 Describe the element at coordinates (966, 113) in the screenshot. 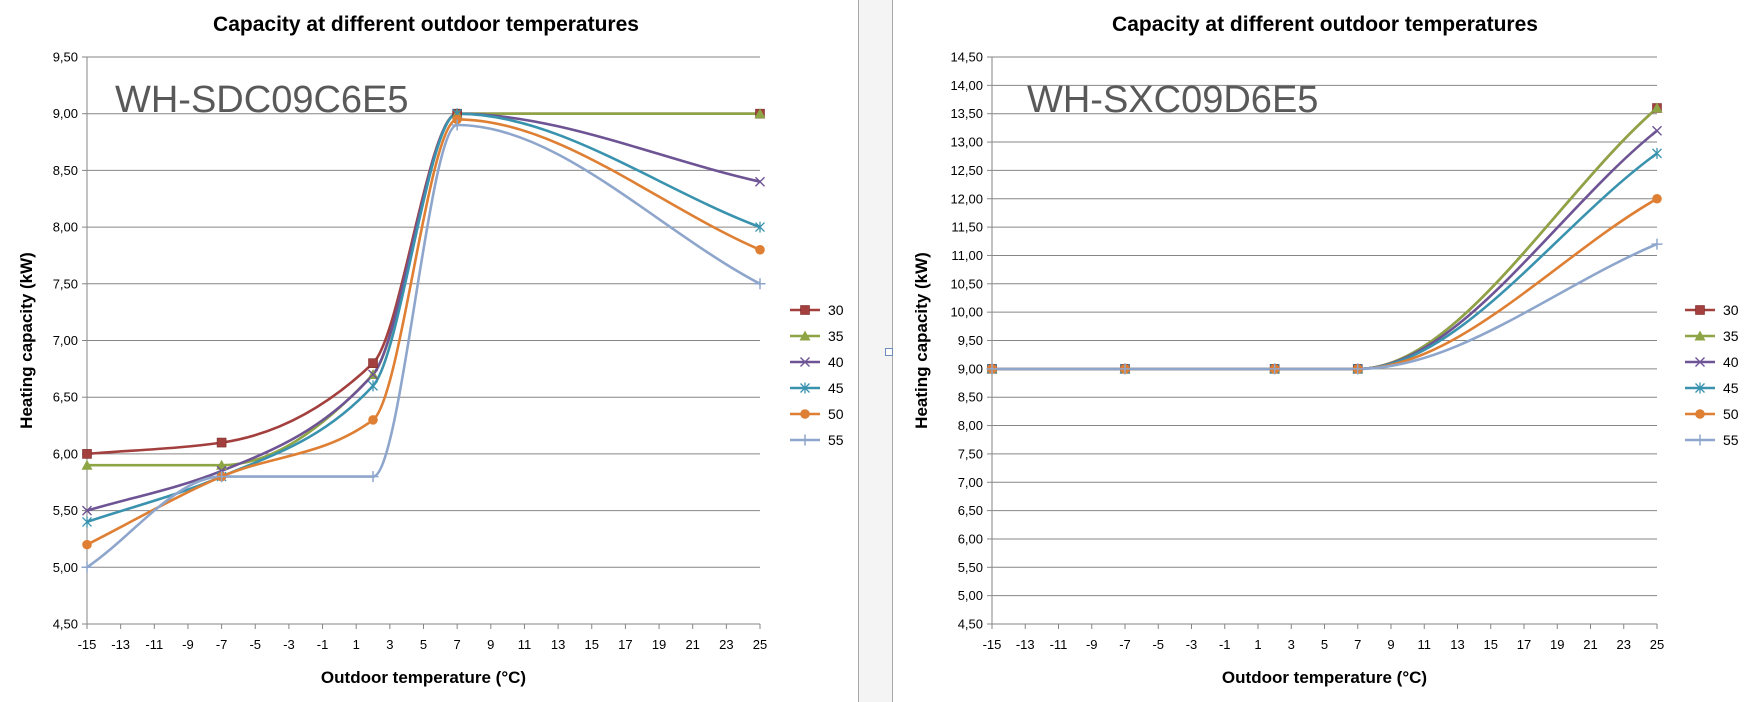

I see `y-tick-label: 13,50` at that location.